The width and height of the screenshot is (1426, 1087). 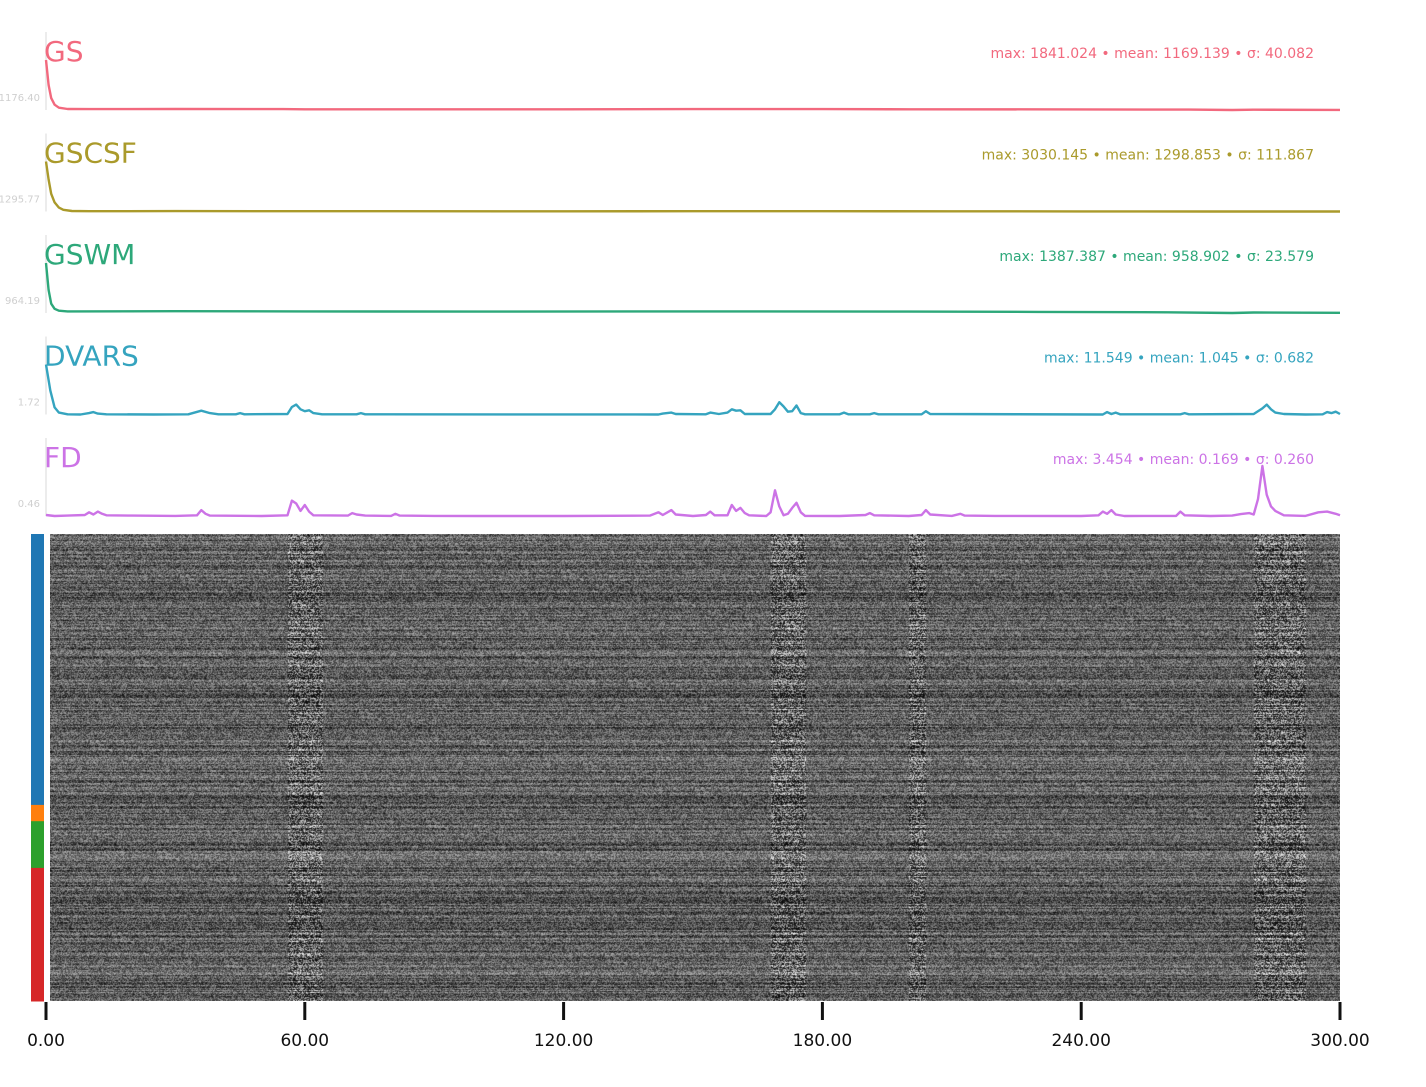 What do you see at coordinates (20, 200) in the screenshot?
I see `baseline-label: 1295.77` at bounding box center [20, 200].